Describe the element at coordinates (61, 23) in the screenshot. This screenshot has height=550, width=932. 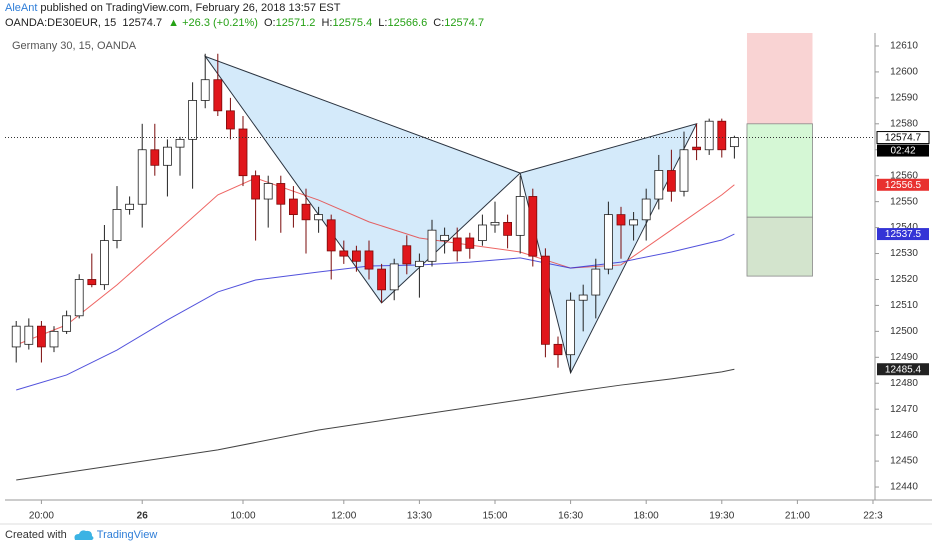
I see `symbol: OANDA:DE30EUR, 15` at that location.